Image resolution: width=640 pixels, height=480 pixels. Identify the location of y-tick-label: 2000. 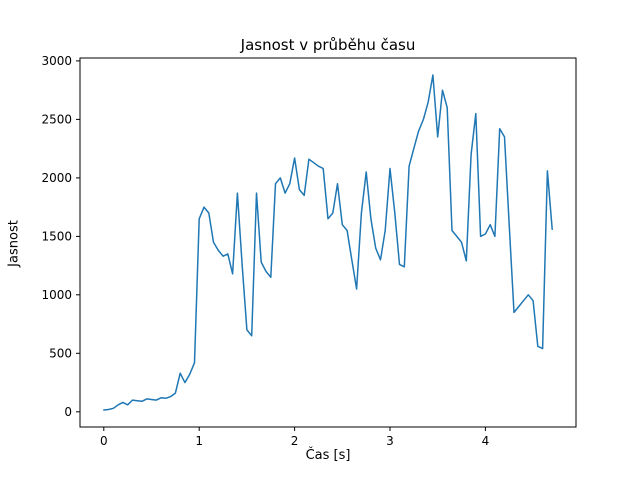
(56, 178).